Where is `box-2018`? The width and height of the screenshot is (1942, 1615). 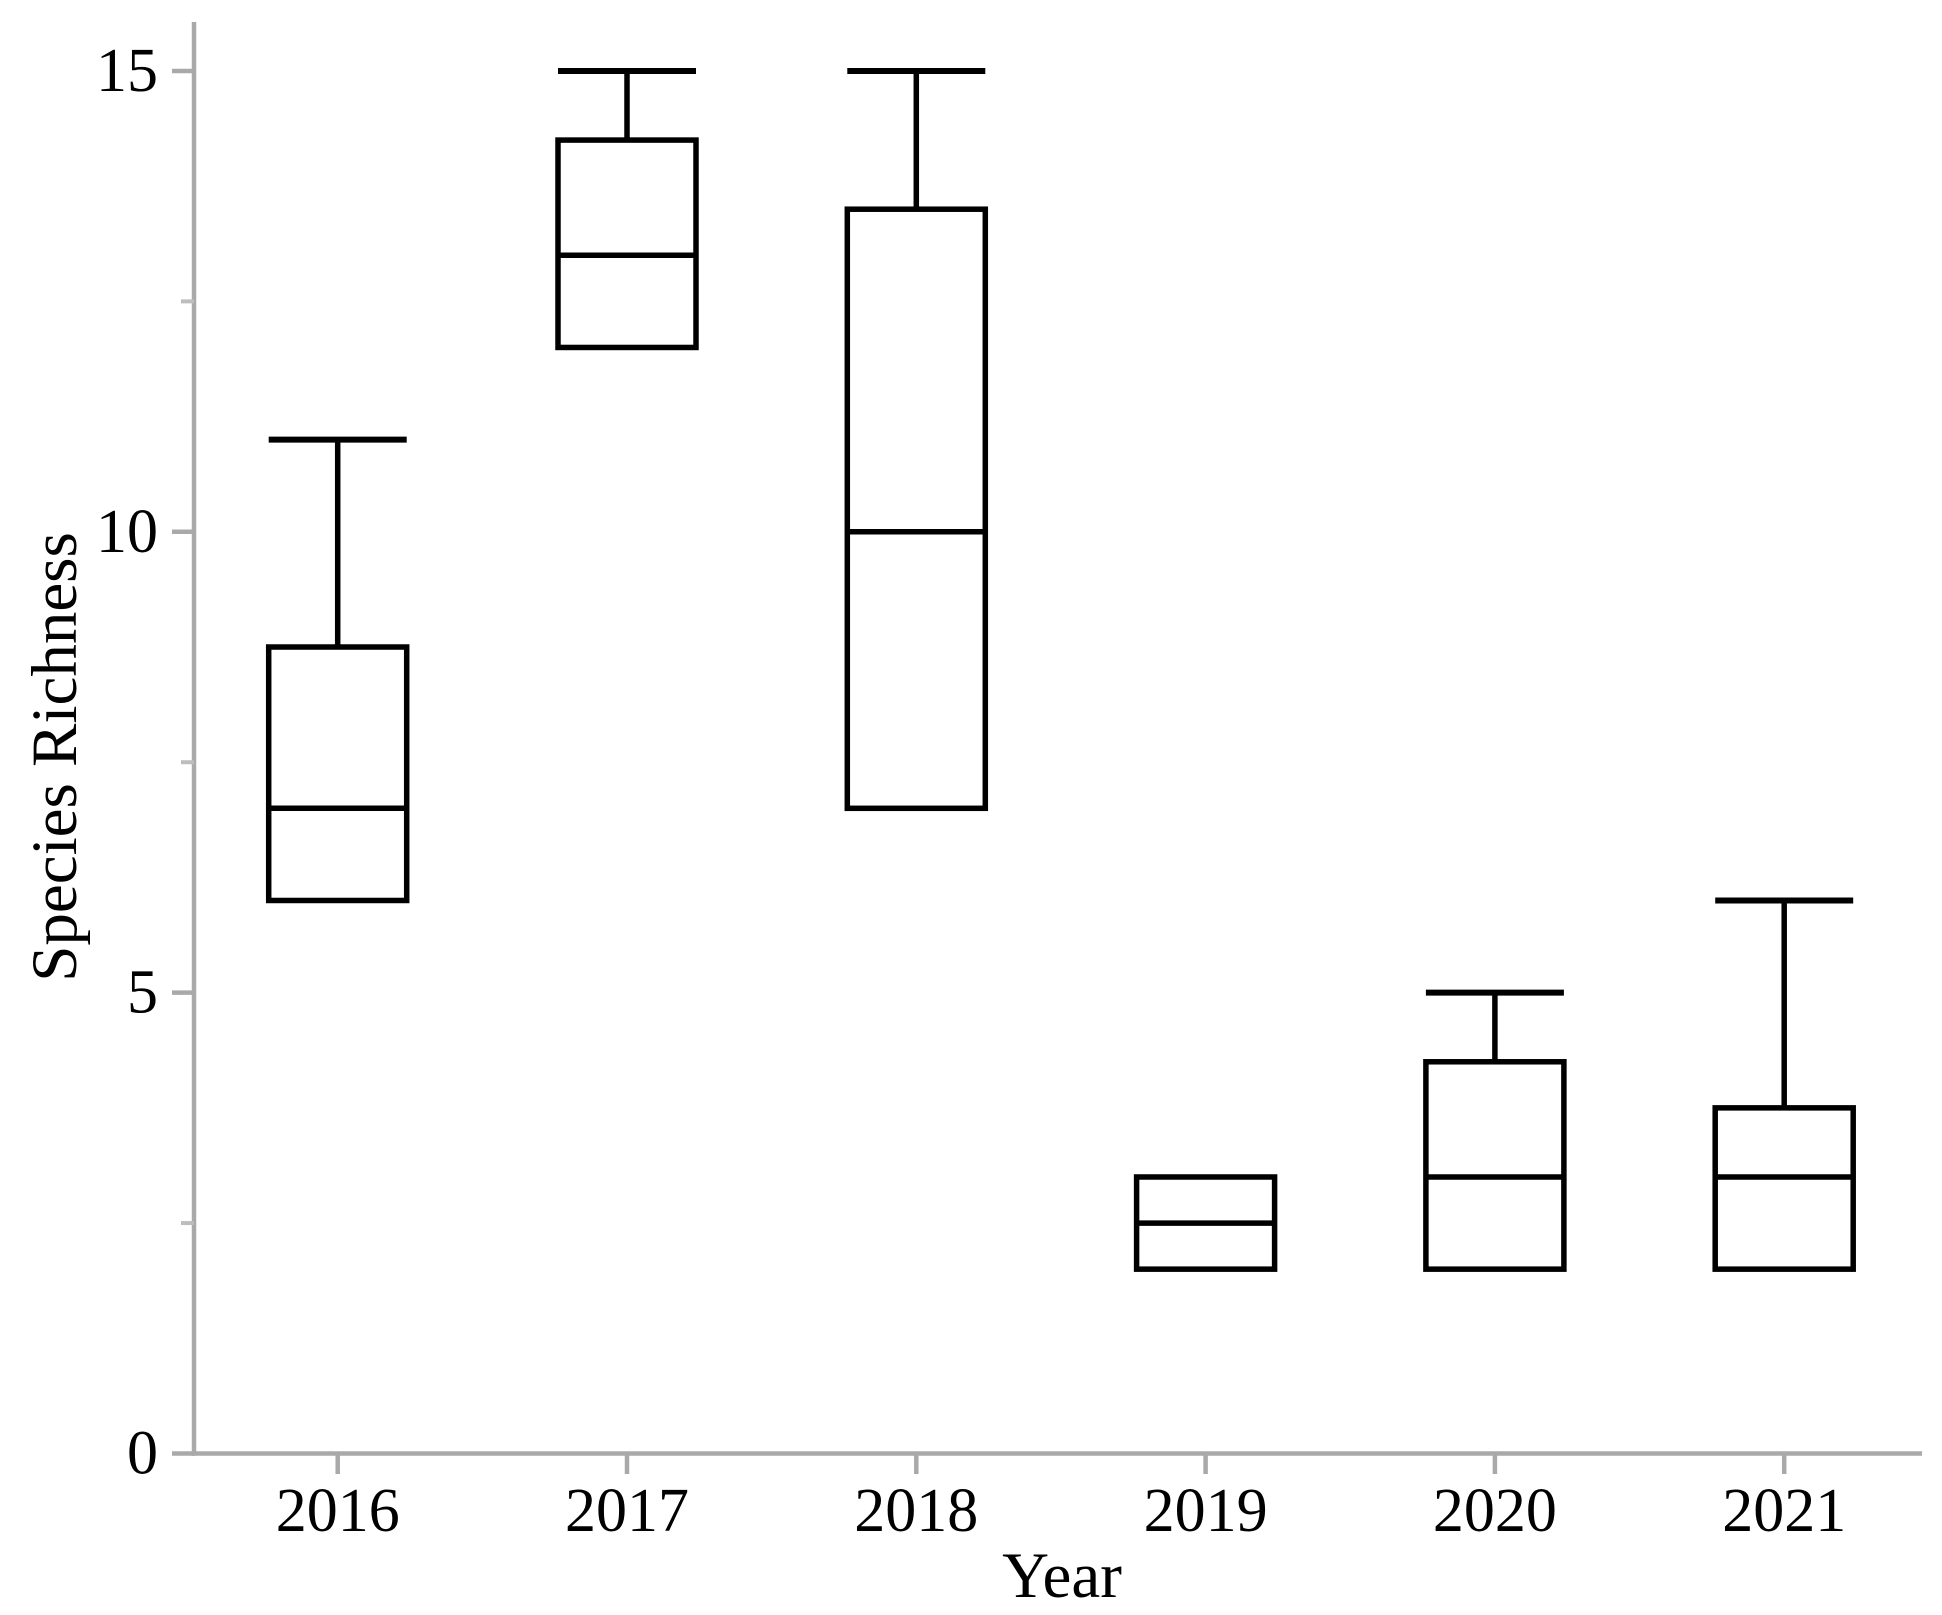 box-2018 is located at coordinates (916, 439).